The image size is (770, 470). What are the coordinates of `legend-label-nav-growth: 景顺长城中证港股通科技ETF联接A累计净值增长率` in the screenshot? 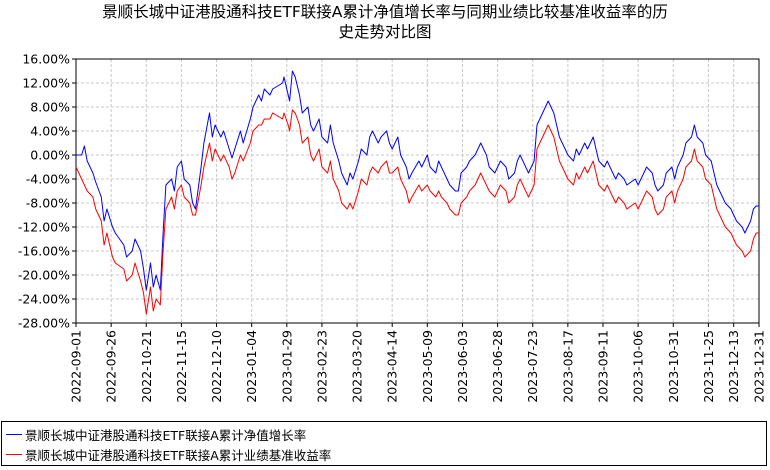 It's located at (166, 435).